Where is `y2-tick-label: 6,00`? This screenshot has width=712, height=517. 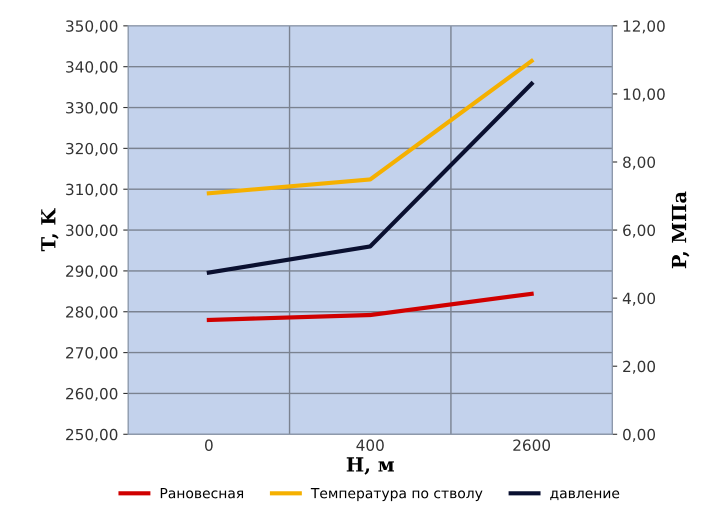
y2-tick-label: 6,00 is located at coordinates (639, 231).